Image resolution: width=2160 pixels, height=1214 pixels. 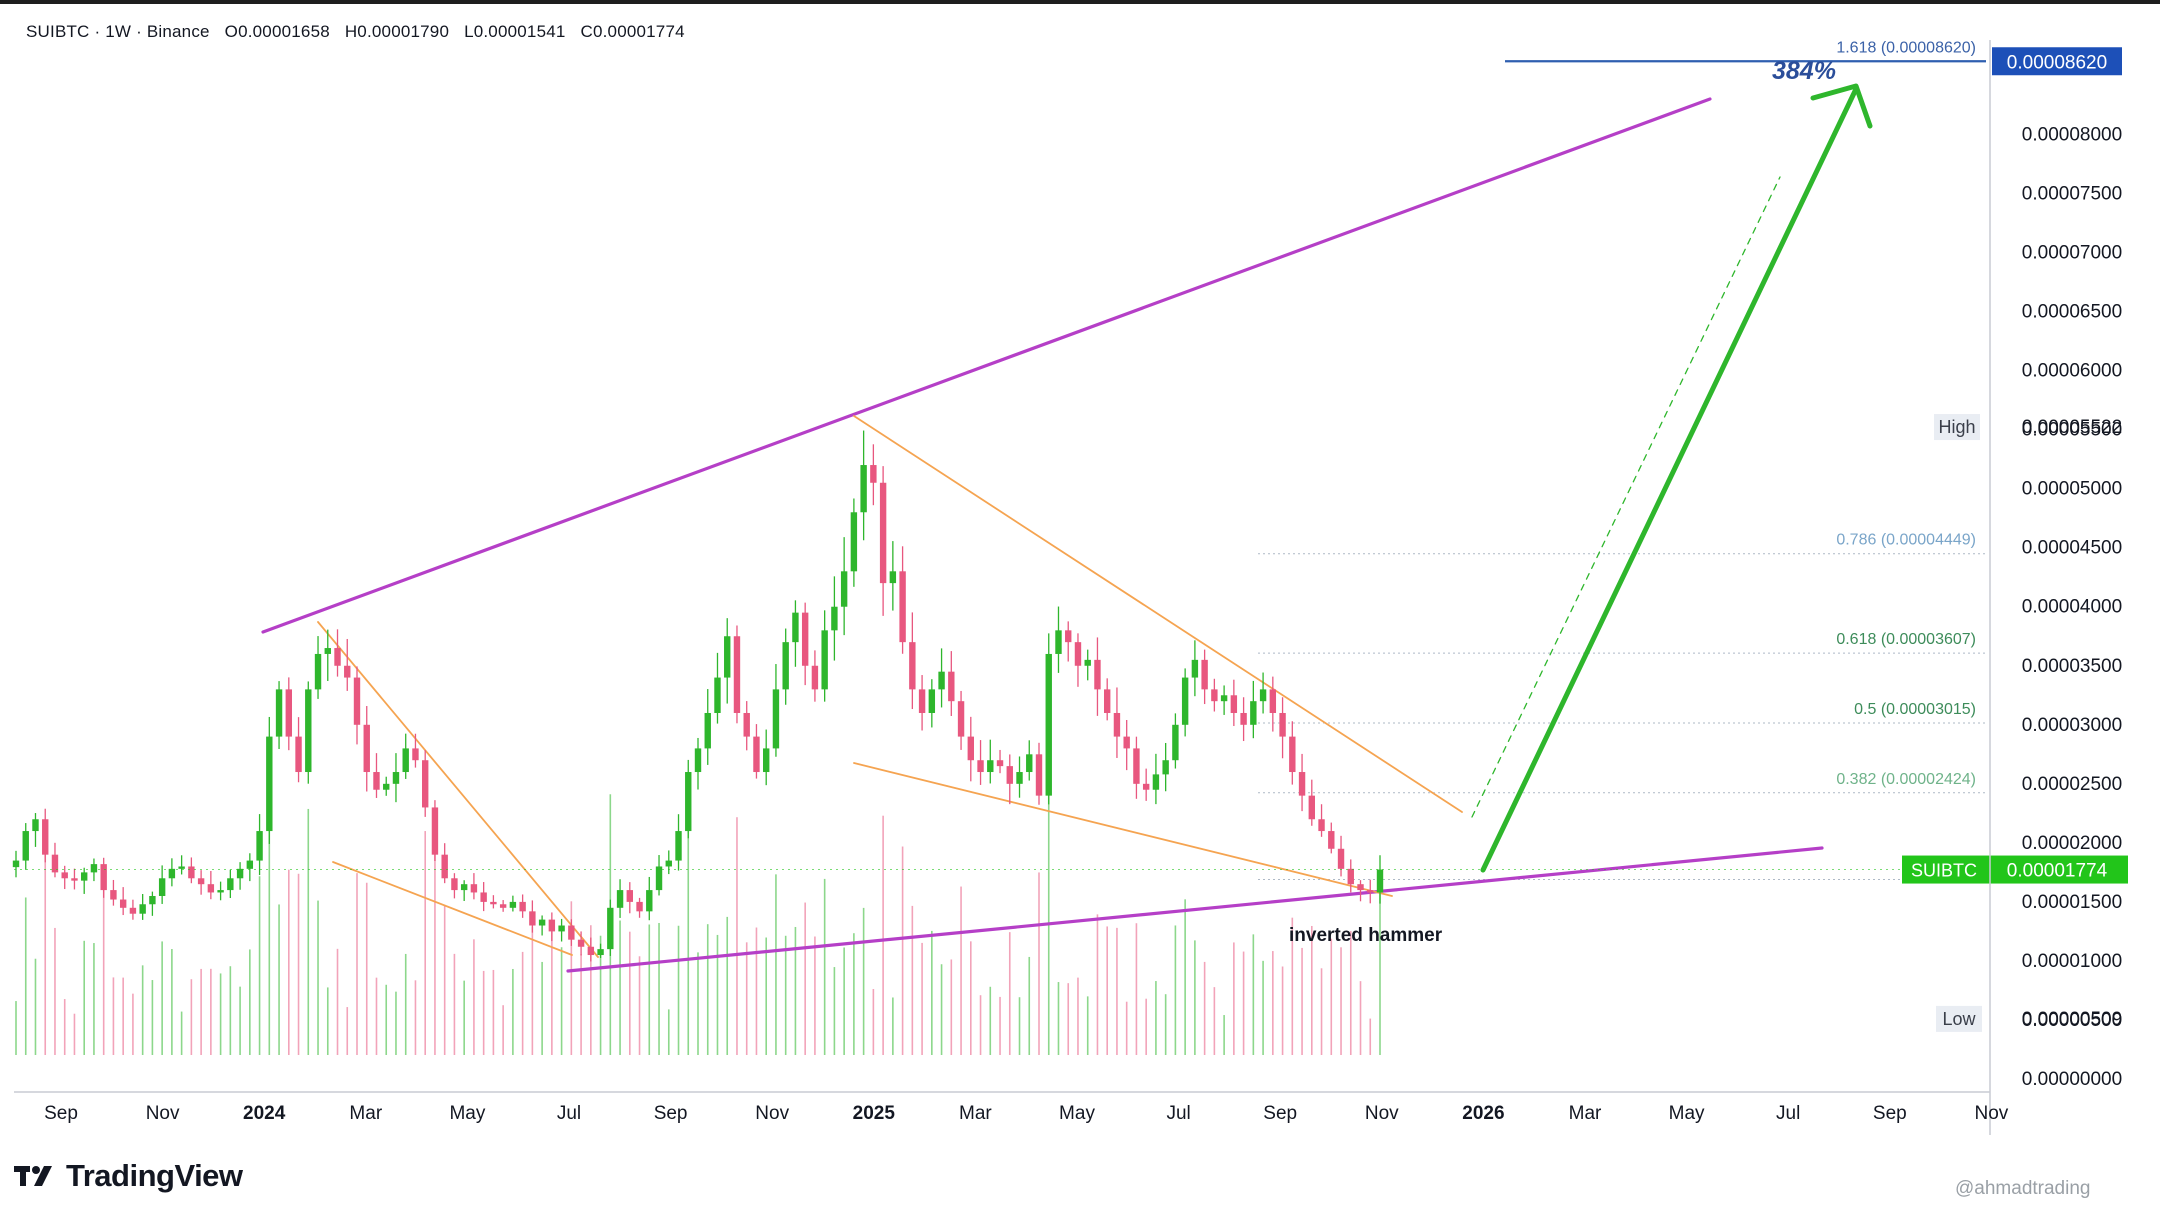 What do you see at coordinates (2072, 666) in the screenshot?
I see `price-tick-label: 0.00003500` at bounding box center [2072, 666].